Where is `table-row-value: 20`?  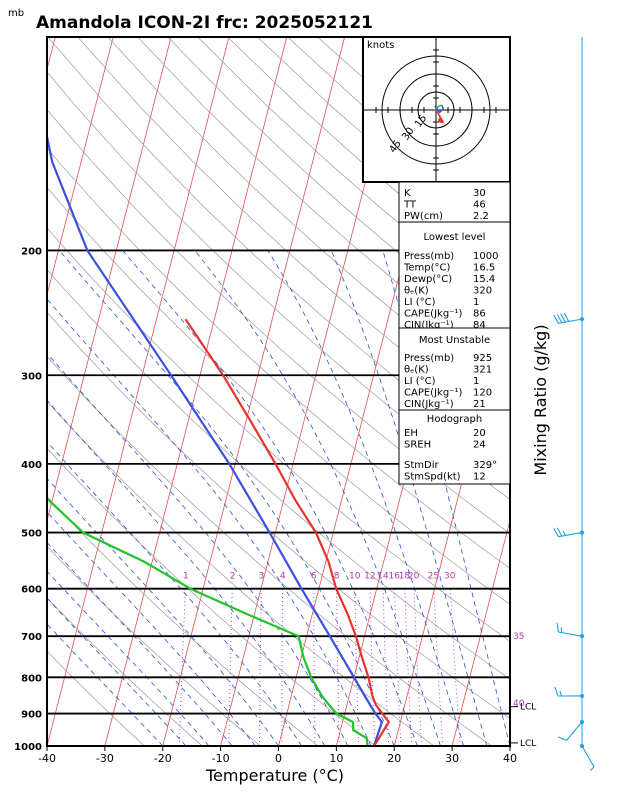 table-row-value: 20 is located at coordinates (479, 433).